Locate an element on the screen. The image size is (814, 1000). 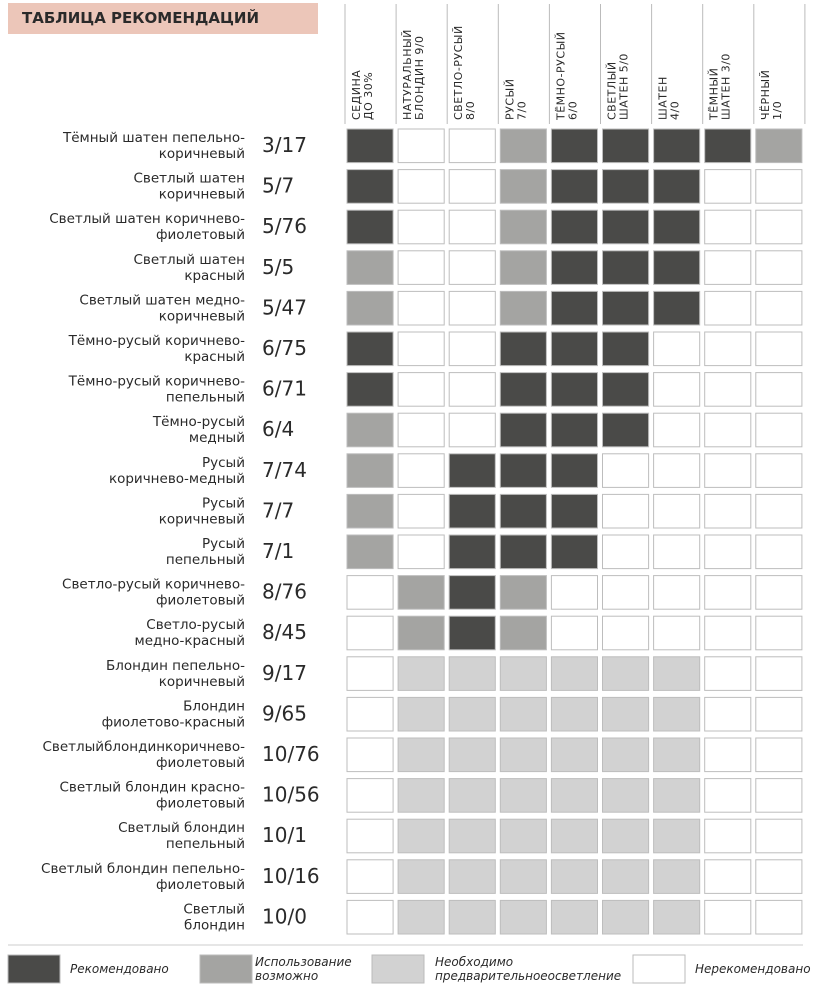
row-code: 5/76 is located at coordinates (284, 226).